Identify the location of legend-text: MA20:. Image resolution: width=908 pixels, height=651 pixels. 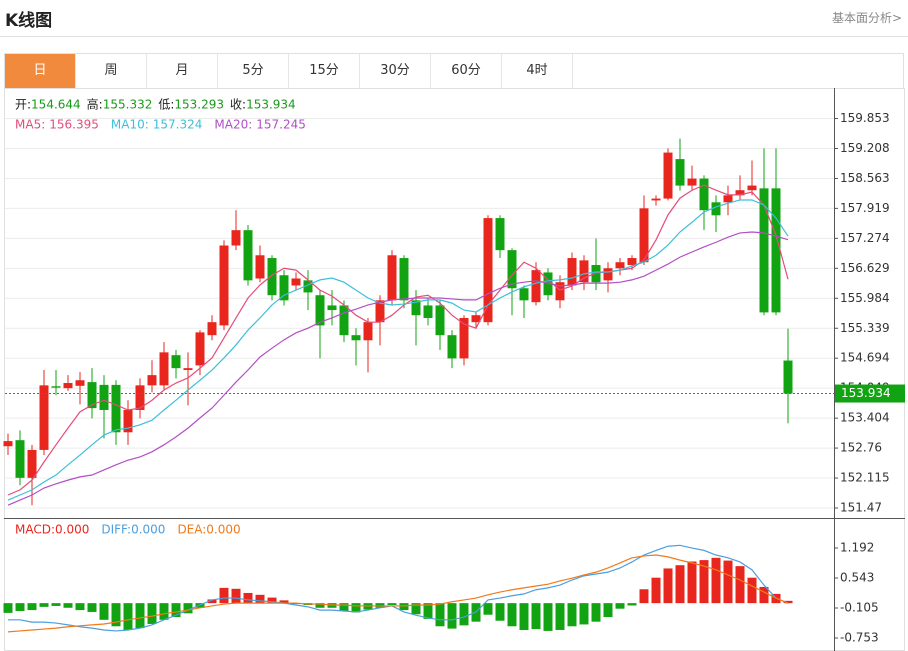
(233, 125).